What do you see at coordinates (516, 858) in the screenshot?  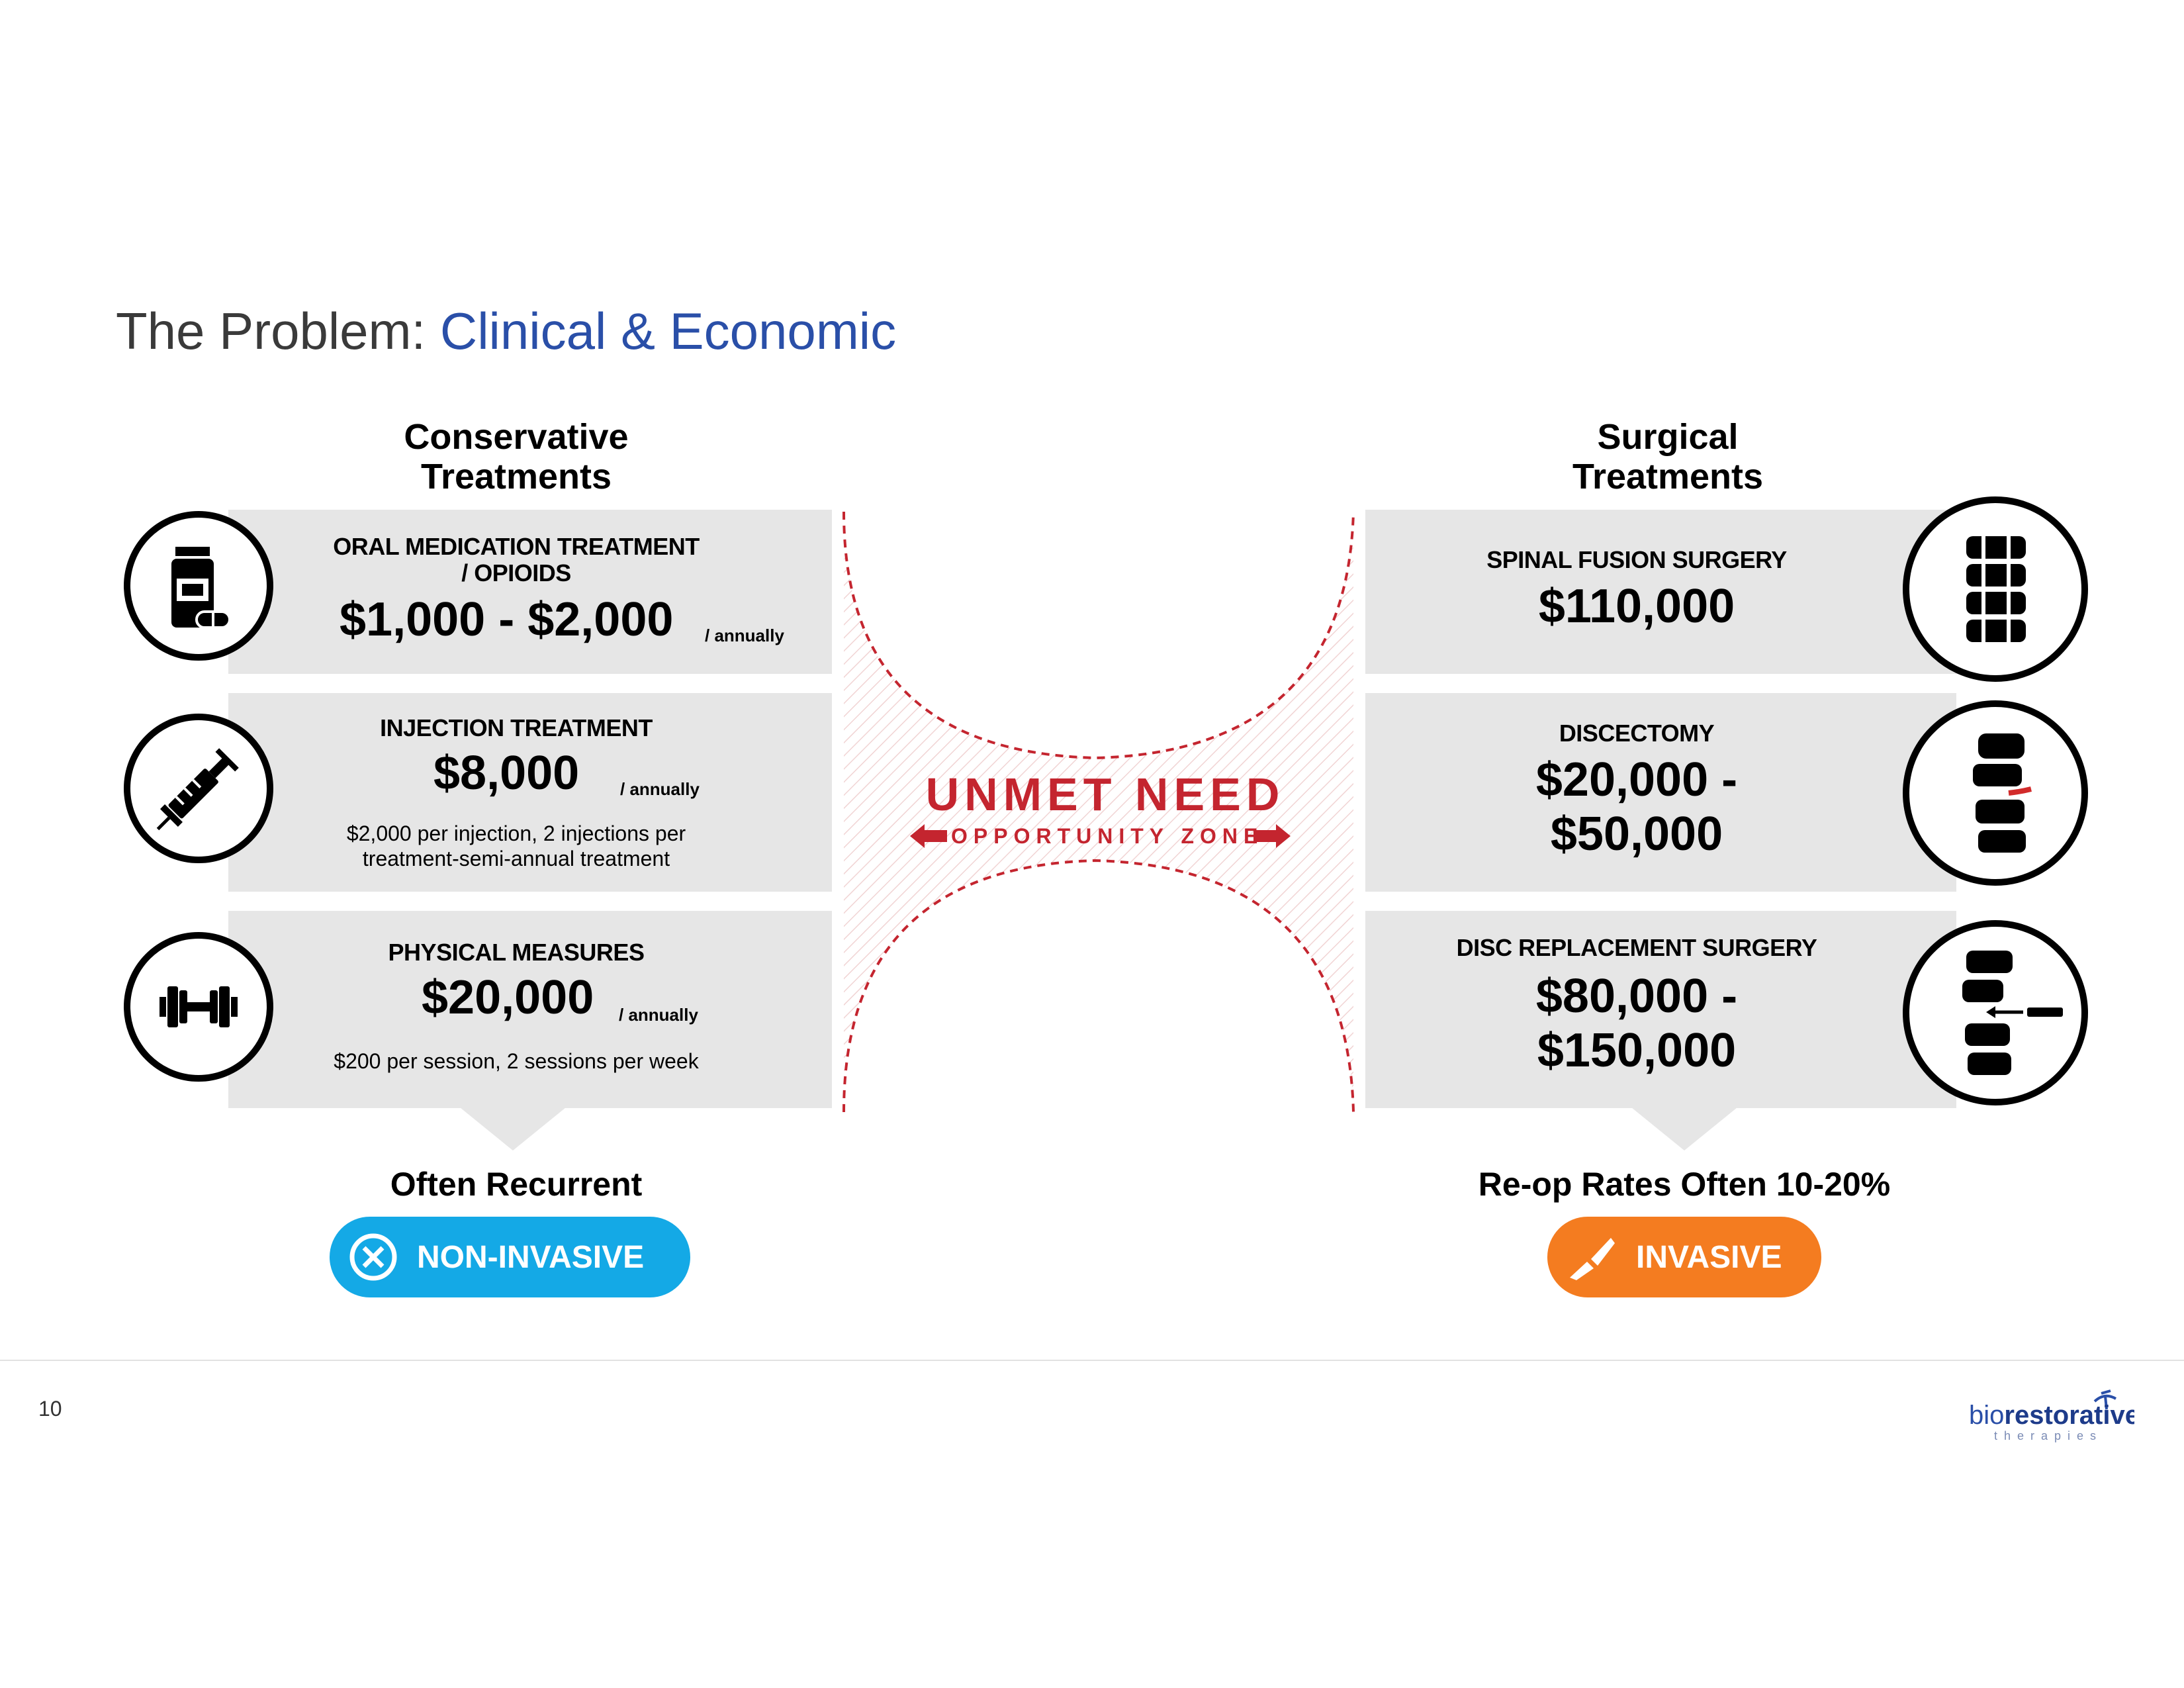 I see `card-note-line2: treatment-semi-annual treatment` at bounding box center [516, 858].